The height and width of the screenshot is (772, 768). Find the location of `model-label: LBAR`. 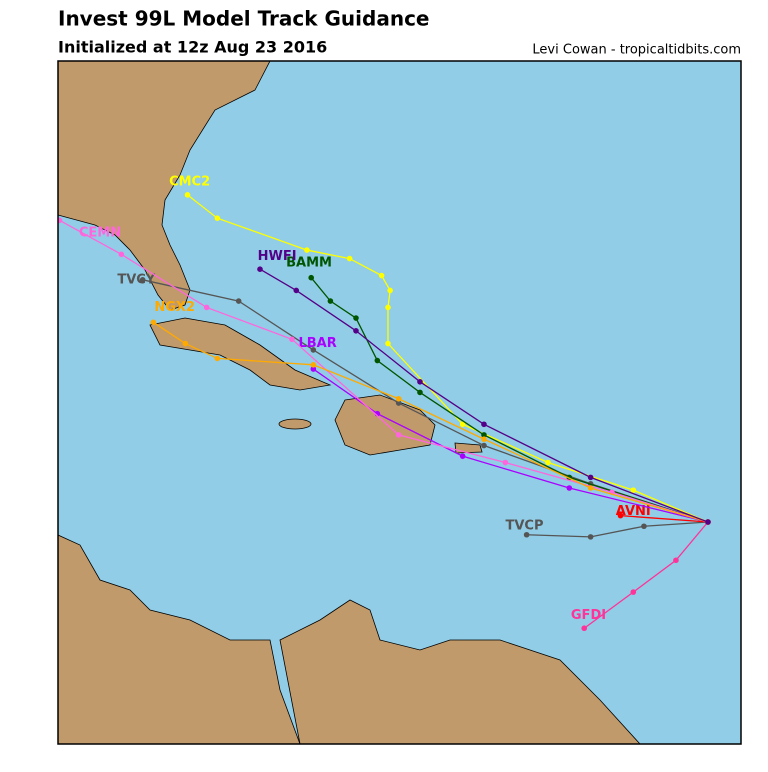

model-label: LBAR is located at coordinates (317, 343).